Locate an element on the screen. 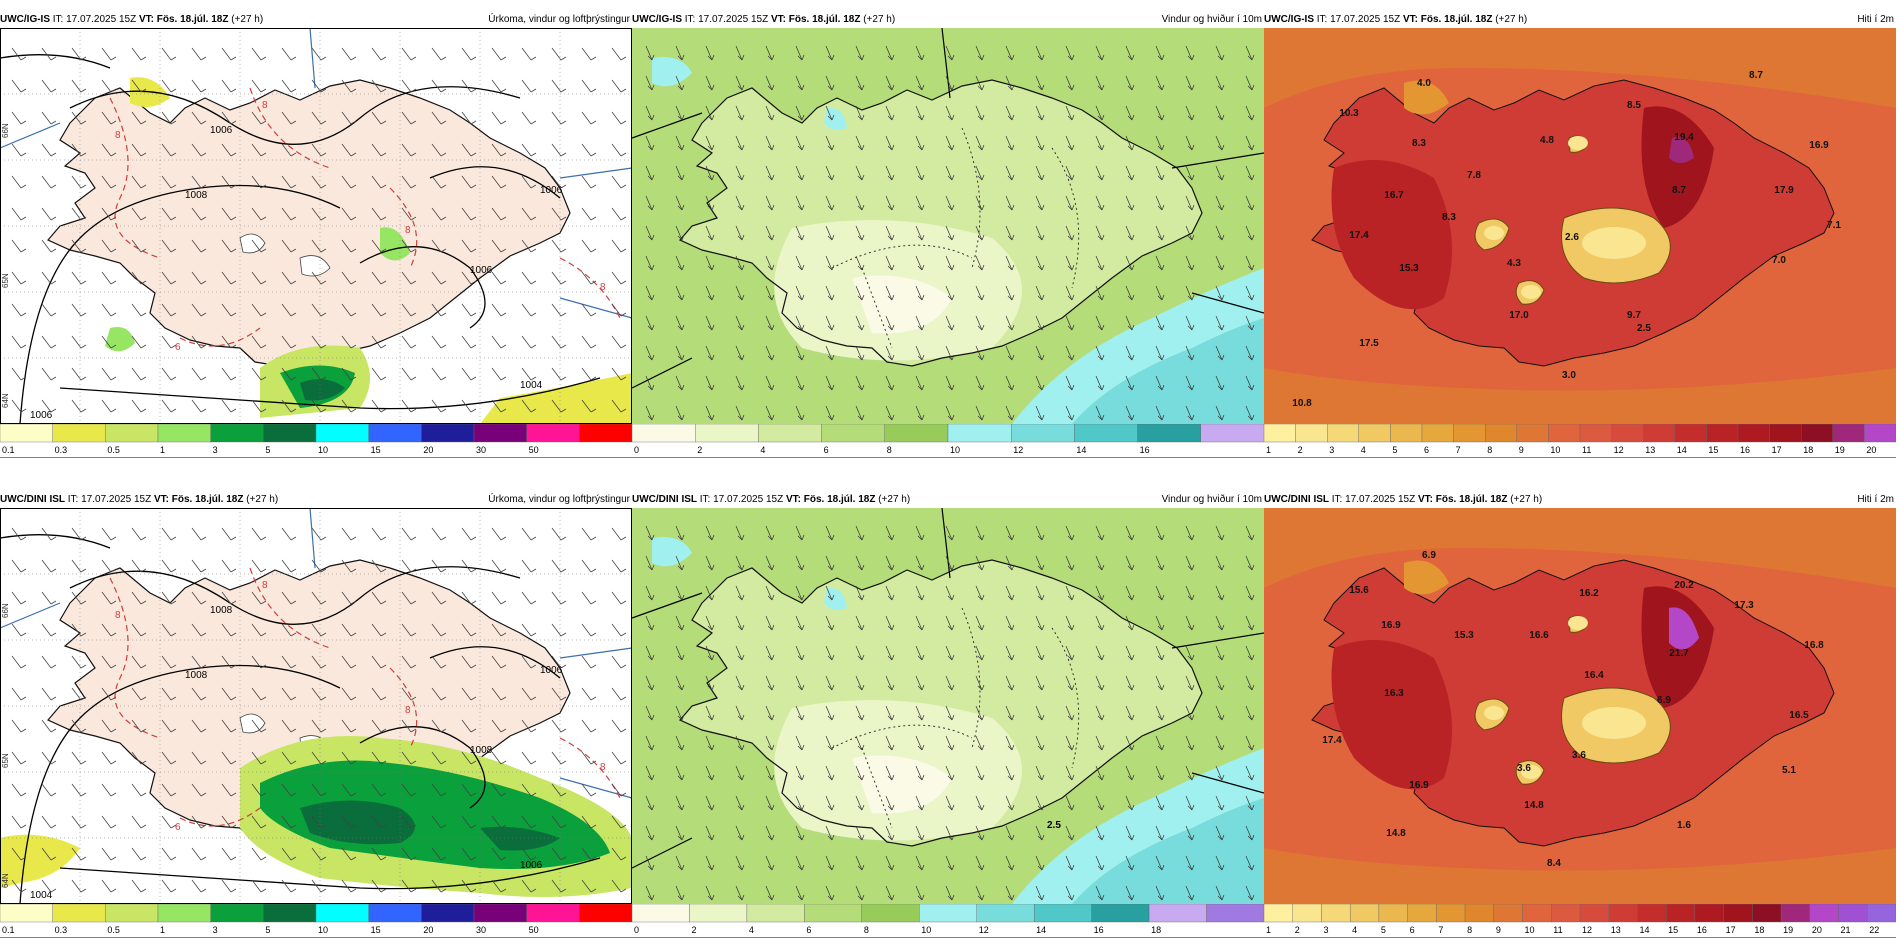 Image resolution: width=1900 pixels, height=952 pixels. colorbar-tick-label: 10 is located at coordinates (926, 930).